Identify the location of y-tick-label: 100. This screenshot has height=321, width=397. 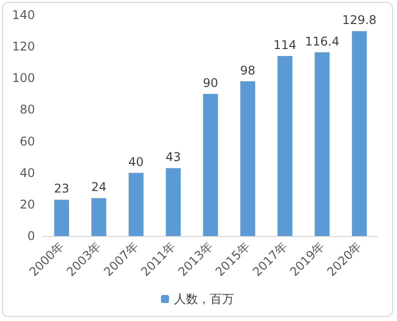
(23, 78).